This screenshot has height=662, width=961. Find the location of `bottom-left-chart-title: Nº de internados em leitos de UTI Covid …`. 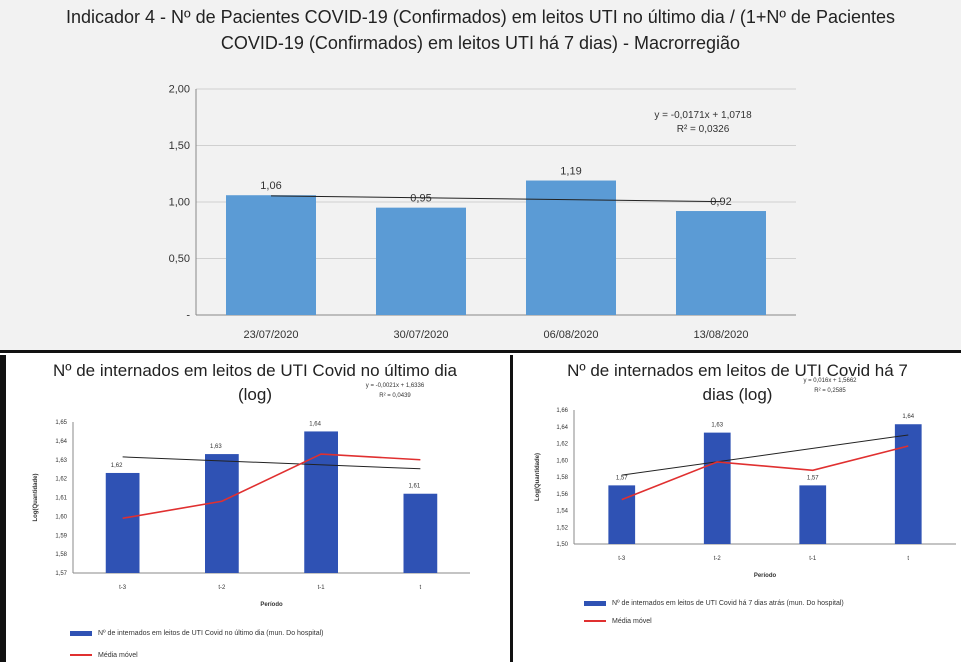

bottom-left-chart-title: Nº de internados em leitos de UTI Covid … is located at coordinates (255, 383).